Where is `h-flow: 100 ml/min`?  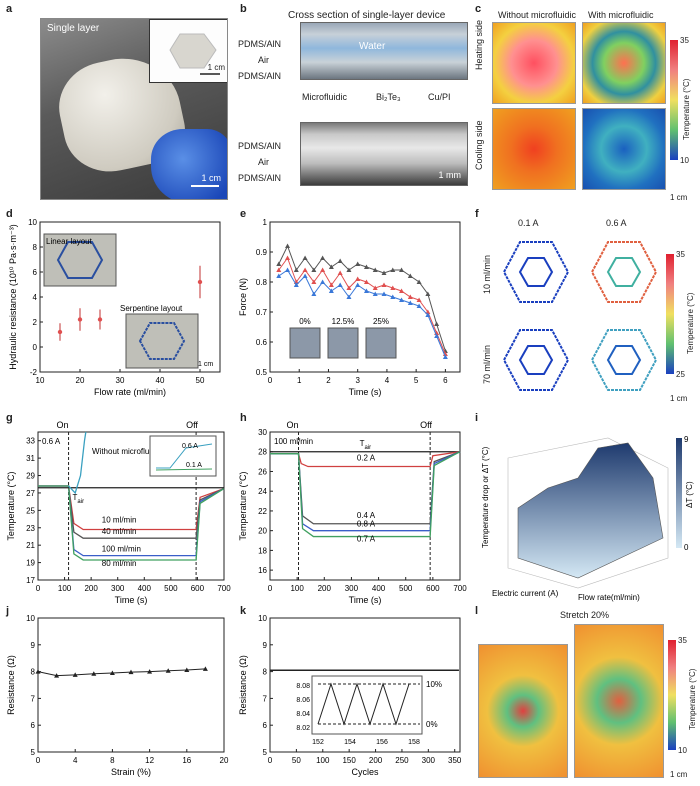
h-flow: 100 ml/min is located at coordinates (293, 441).